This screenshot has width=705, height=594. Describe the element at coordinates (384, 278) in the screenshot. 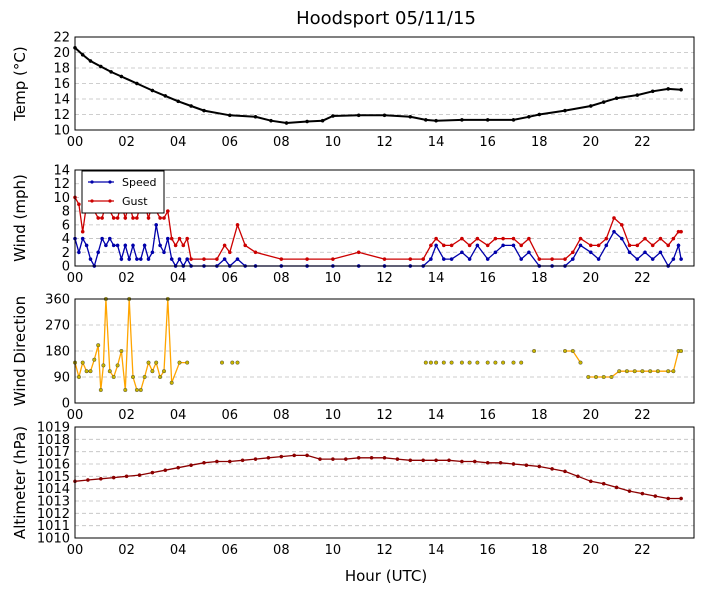

I see `x-tick-label: 12` at that location.